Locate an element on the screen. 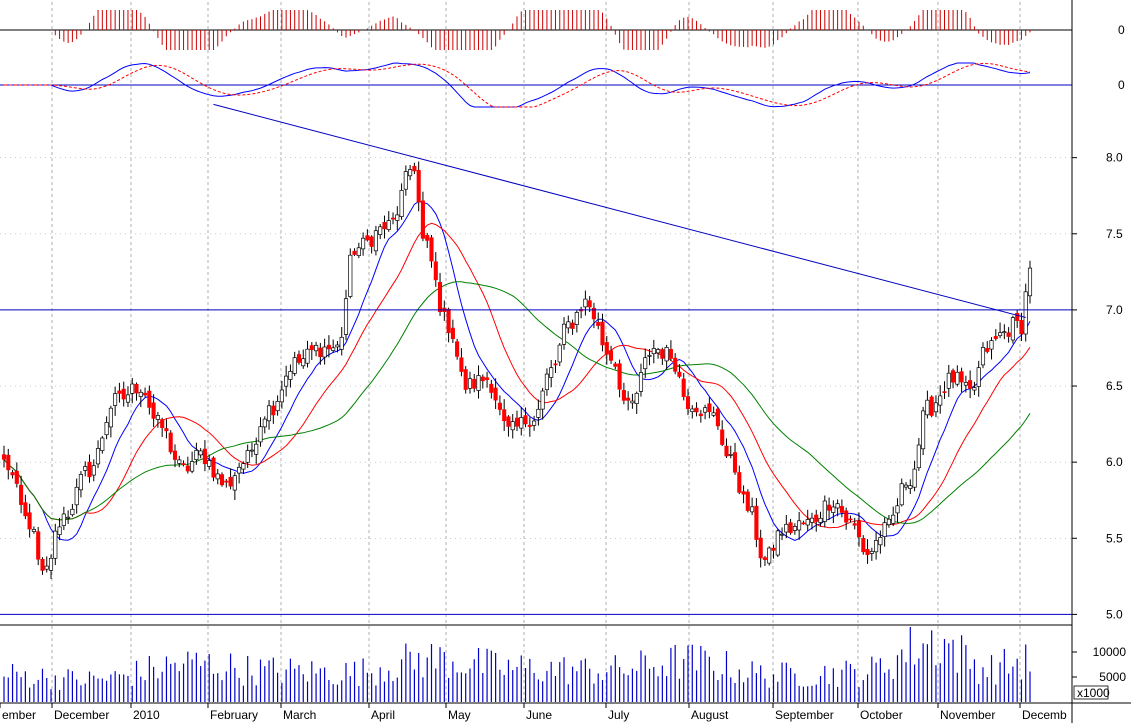 The width and height of the screenshot is (1131, 728). price-tick-label: 7.0 is located at coordinates (1114, 310).